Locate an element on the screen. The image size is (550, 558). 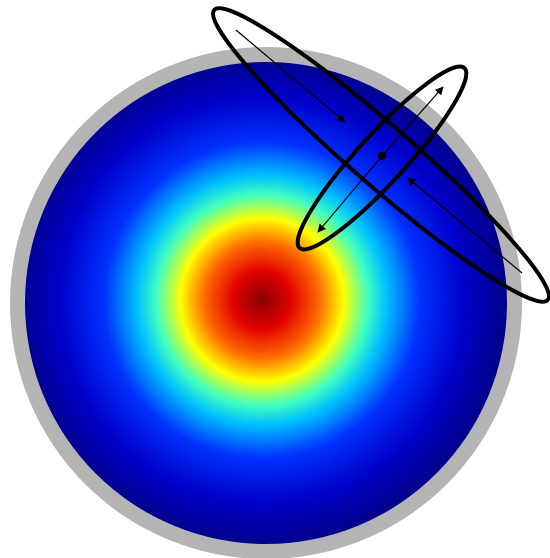
center-point is located at coordinates (382, 156).